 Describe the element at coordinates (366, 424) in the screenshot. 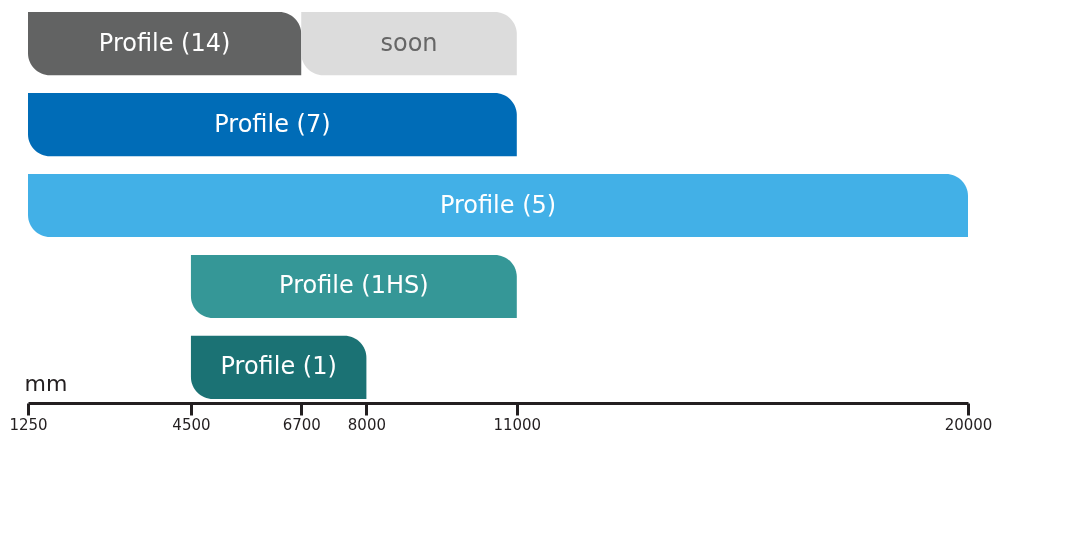

I see `x-tick-label: 8000` at that location.